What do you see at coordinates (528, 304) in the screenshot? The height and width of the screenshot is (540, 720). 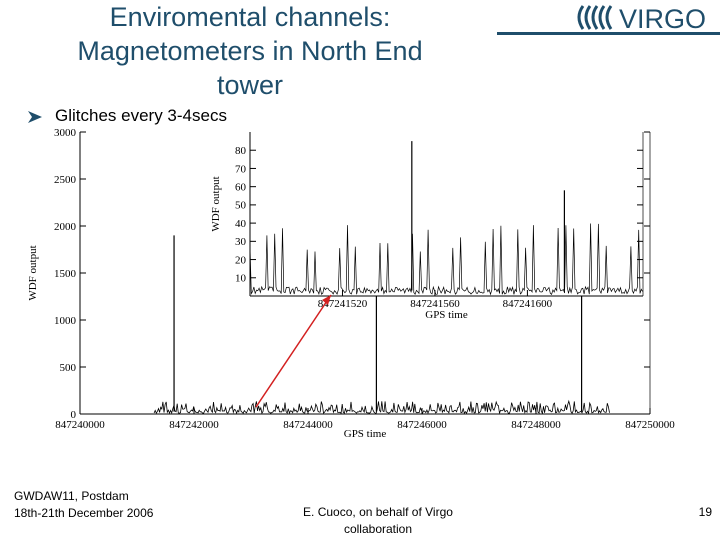 I see `inset-x-tick-label: 847241600` at bounding box center [528, 304].